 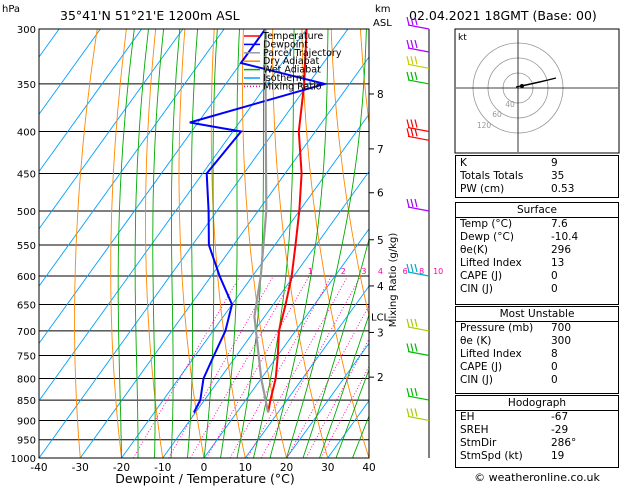 I want to click on temperature-tick-label: -40, so click(x=38, y=468).